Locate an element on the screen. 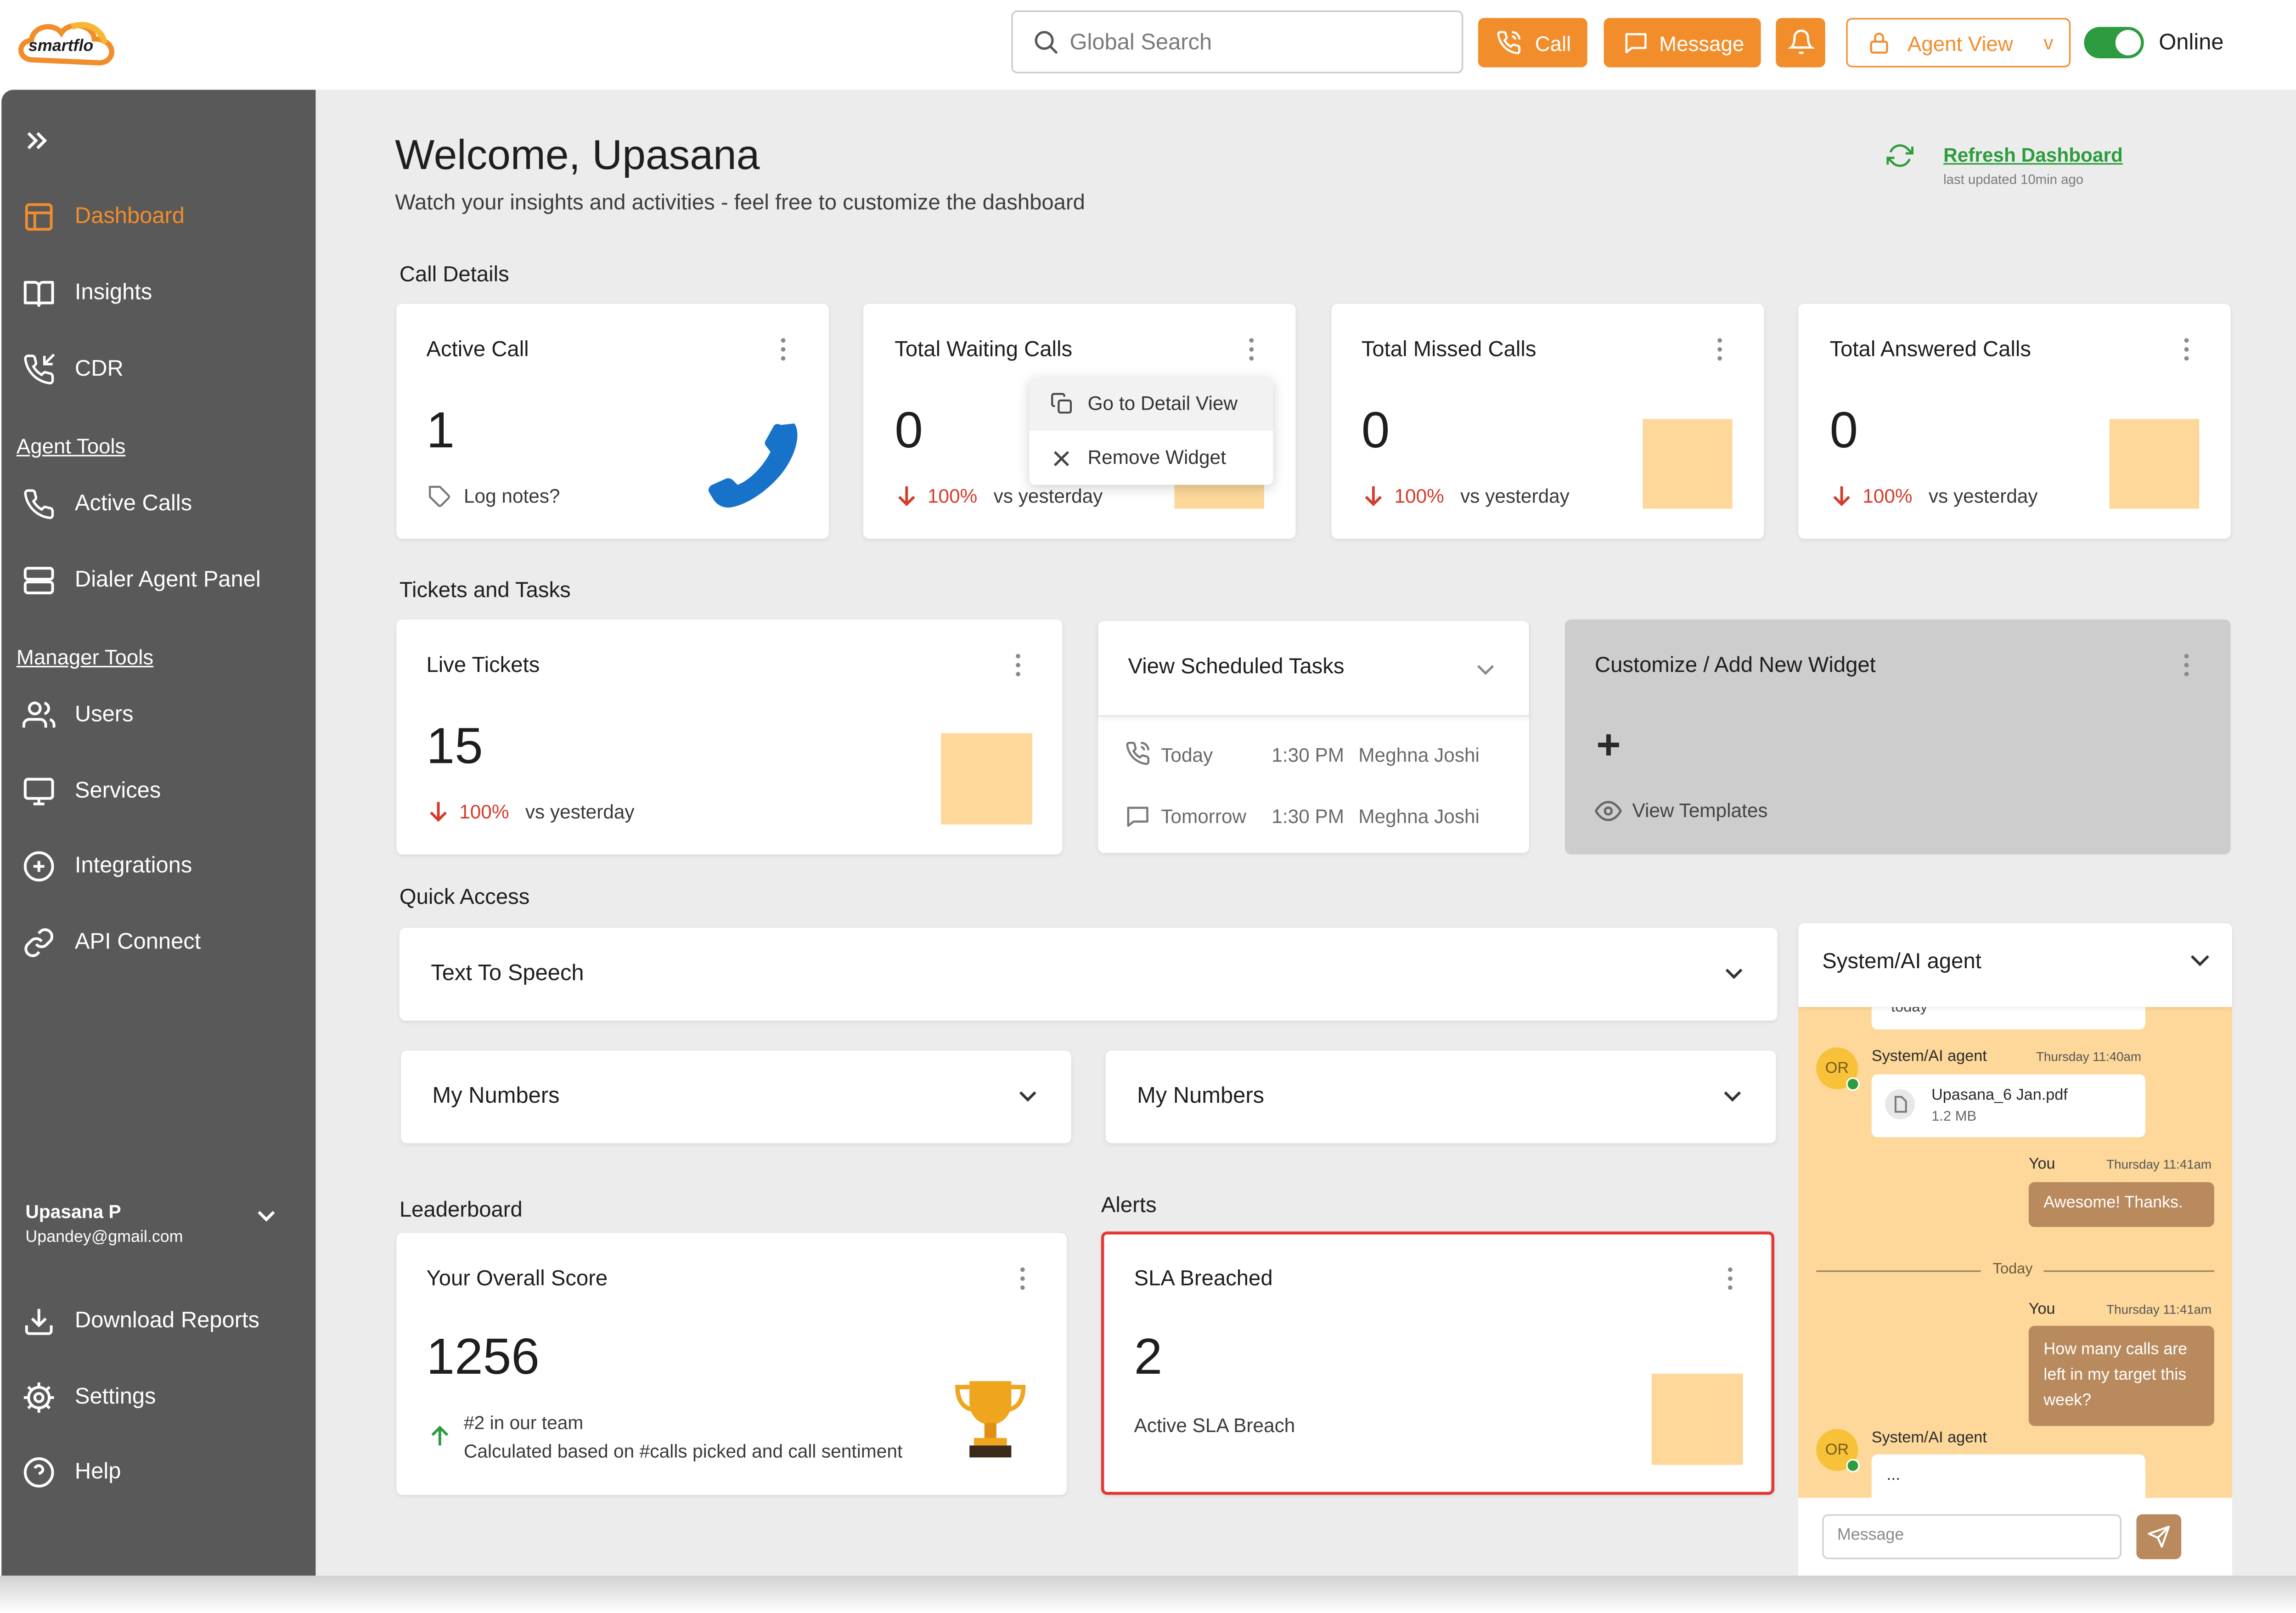 The width and height of the screenshot is (2296, 1613). sidebar-item-integrations: Integrations is located at coordinates (158, 866).